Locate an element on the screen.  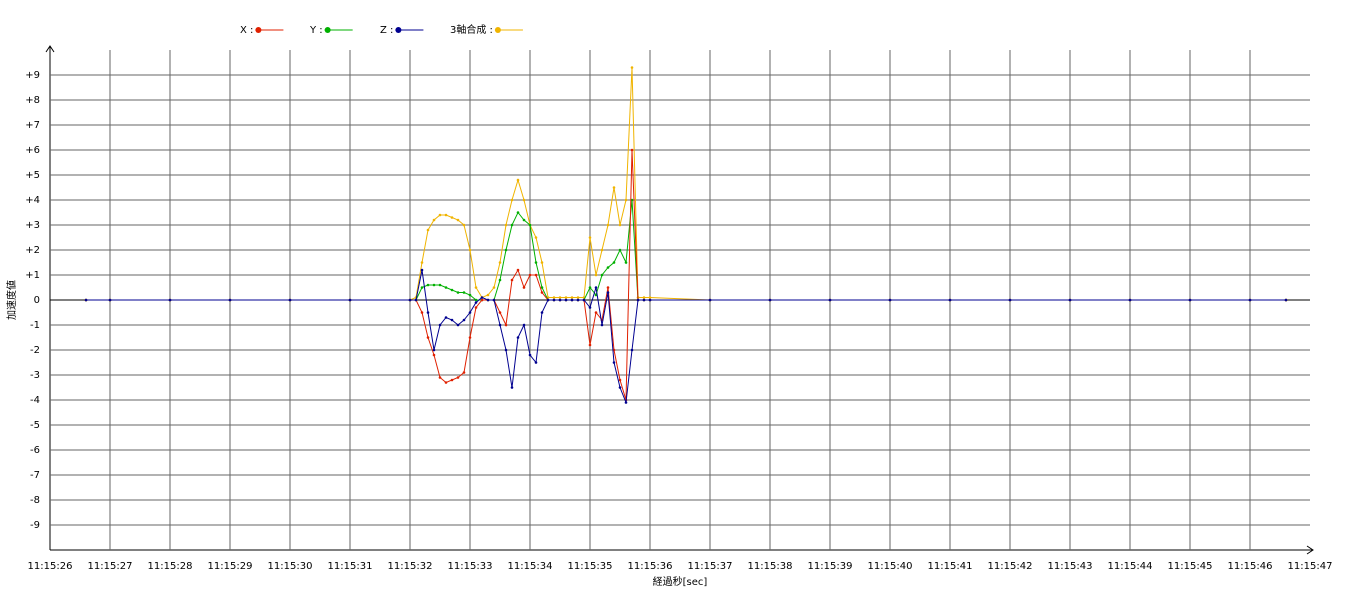
y-axis-arrow is located at coordinates (50, 49).